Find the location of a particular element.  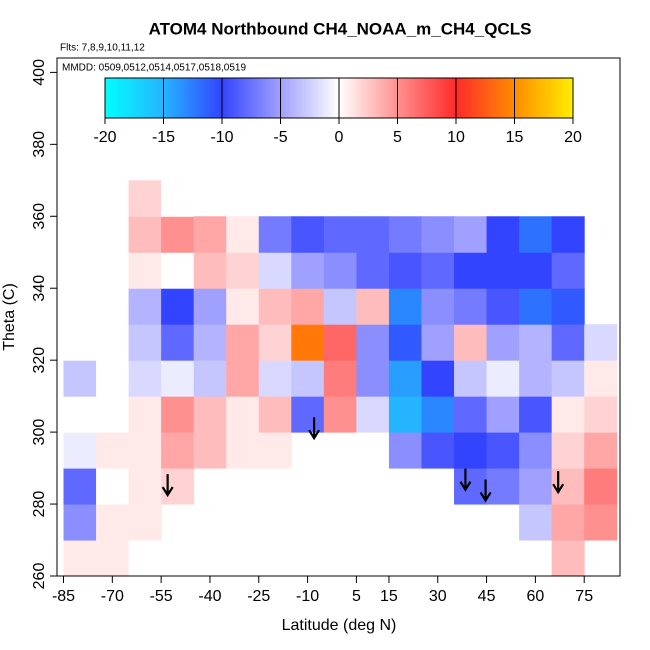

y-tick-label: 280 is located at coordinates (39, 504).